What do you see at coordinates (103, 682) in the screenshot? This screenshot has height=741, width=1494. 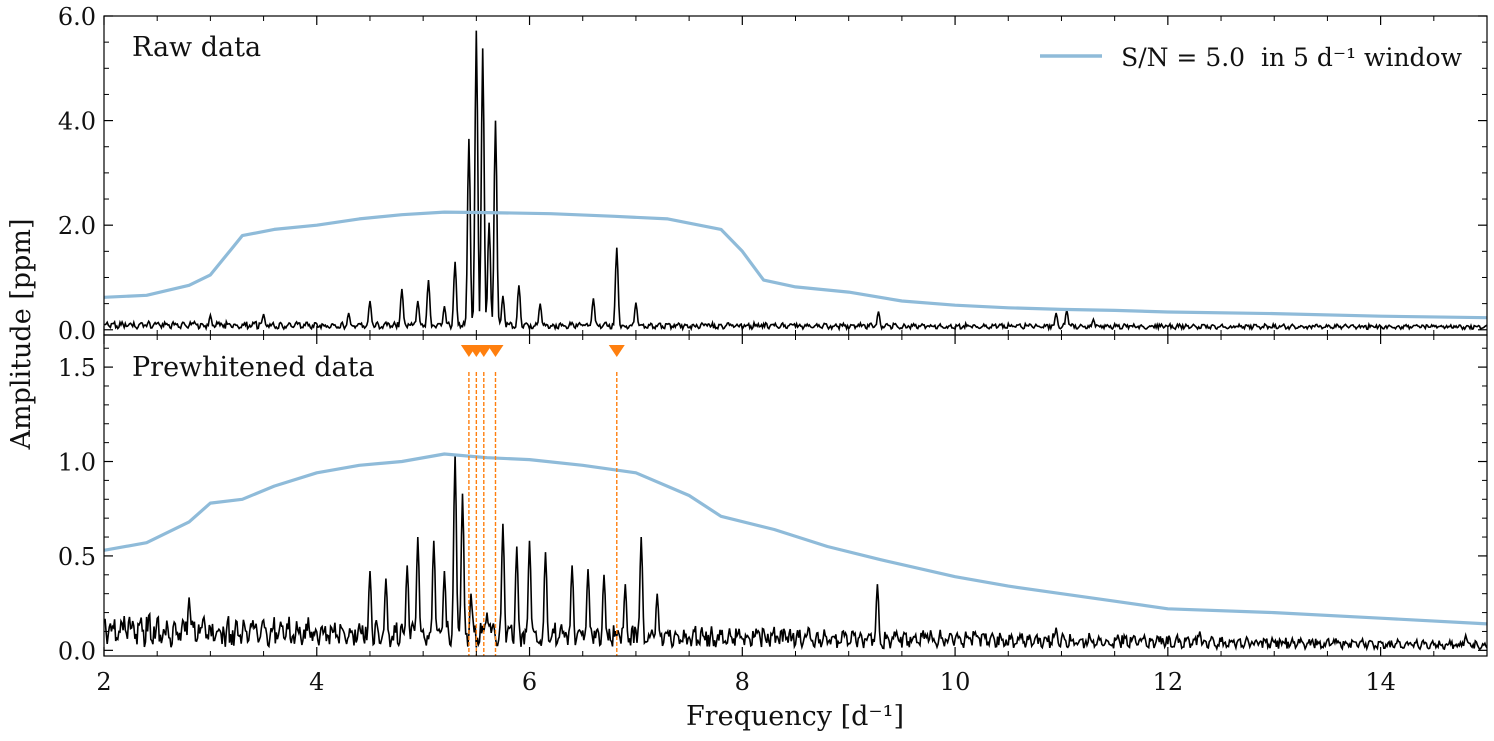 I see `x-tick-label: 2` at bounding box center [103, 682].